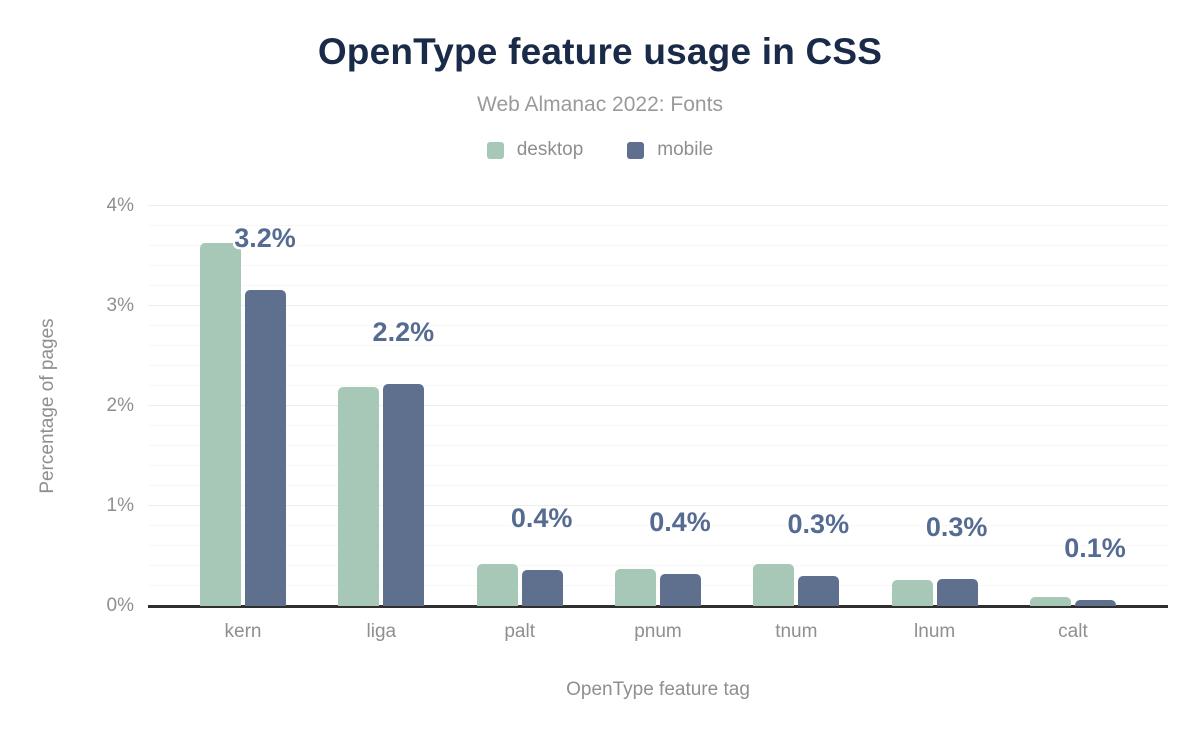 This screenshot has width=1200, height=742. I want to click on x-tick-label-calt: calt, so click(1073, 631).